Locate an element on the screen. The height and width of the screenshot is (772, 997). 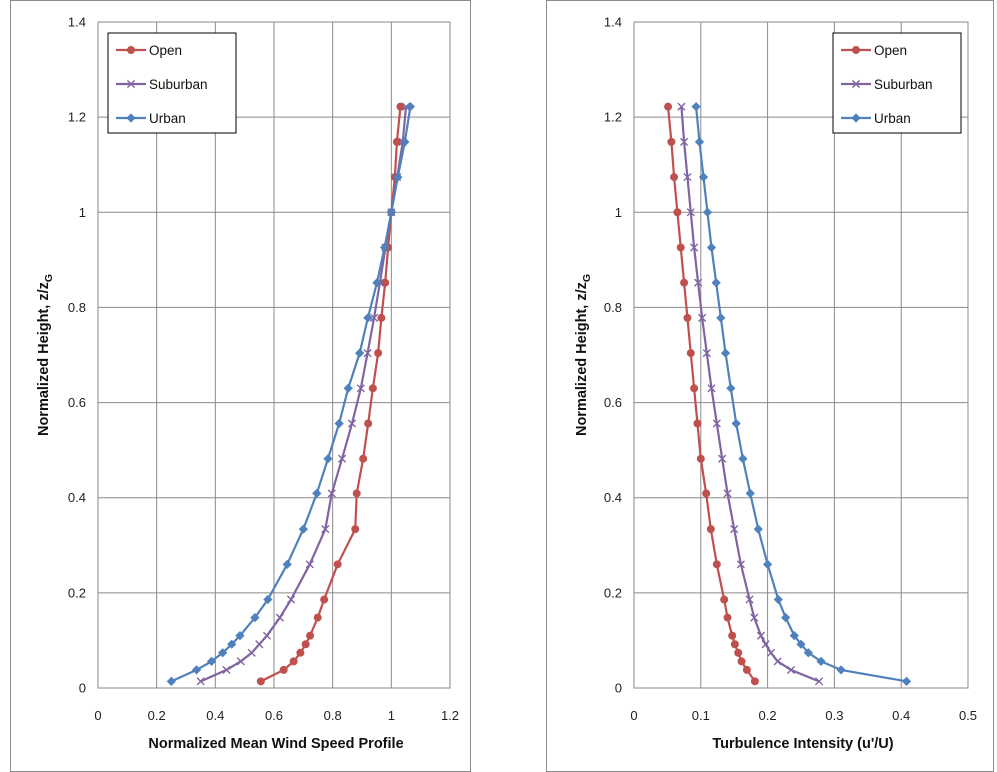
legend-label-suburban: Suburban is located at coordinates (178, 84).